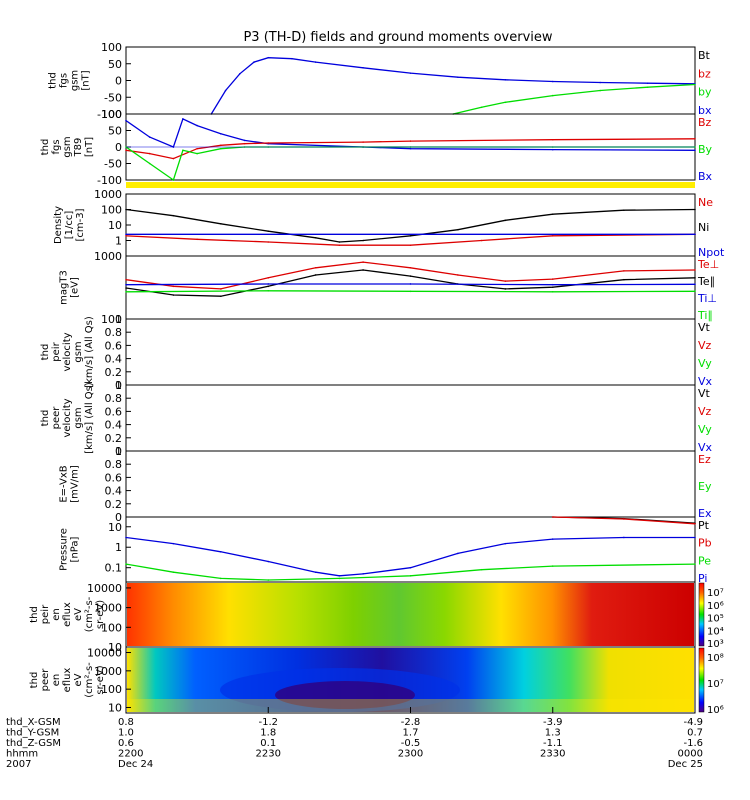  What do you see at coordinates (553, 743) in the screenshot?
I see `x-row-value: -1.1` at bounding box center [553, 743].